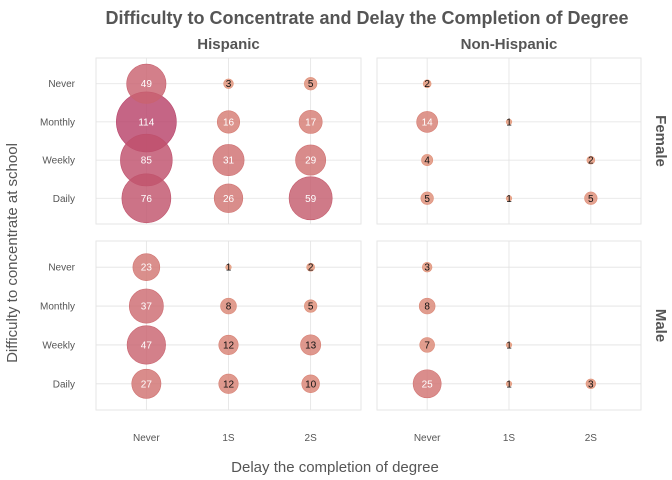 This screenshot has width=672, height=480. I want to click on facet-label-non-hispanic: Non-Hispanic, so click(509, 44).